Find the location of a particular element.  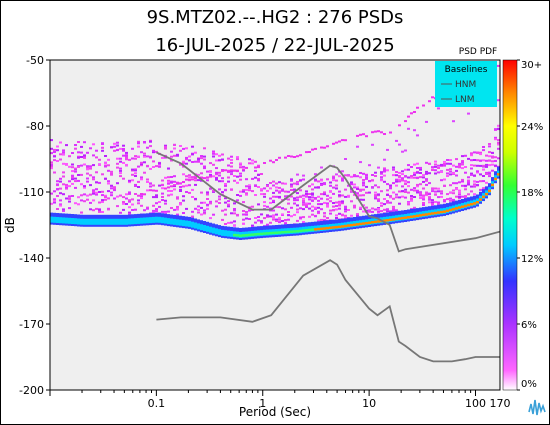

legend-title: Baselines is located at coordinates (466, 70).